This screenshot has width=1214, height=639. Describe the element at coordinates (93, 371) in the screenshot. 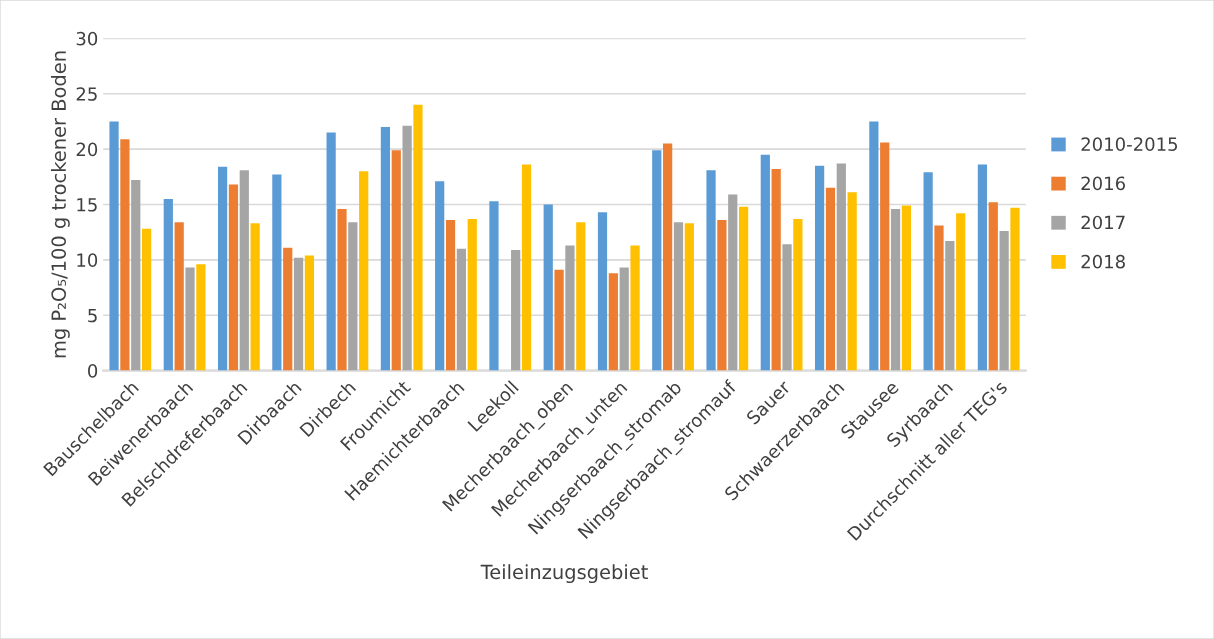

I see `y-tick-label: 0` at that location.